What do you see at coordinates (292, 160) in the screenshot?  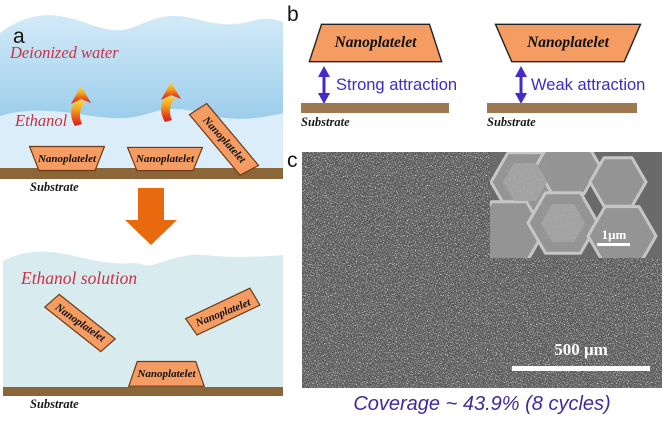 I see `panel-label-c: c` at bounding box center [292, 160].